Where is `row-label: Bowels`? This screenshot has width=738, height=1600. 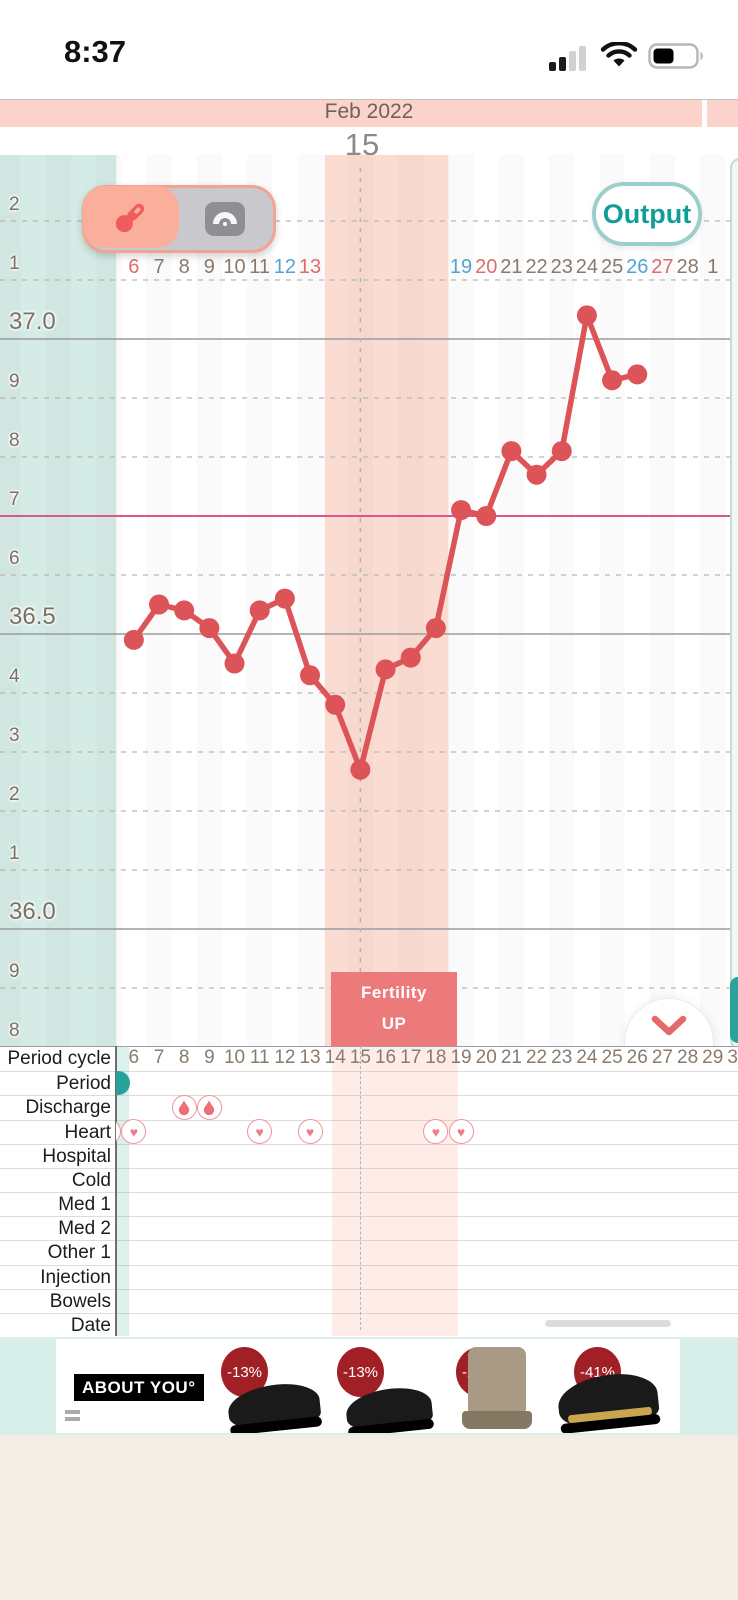 row-label: Bowels is located at coordinates (80, 1301).